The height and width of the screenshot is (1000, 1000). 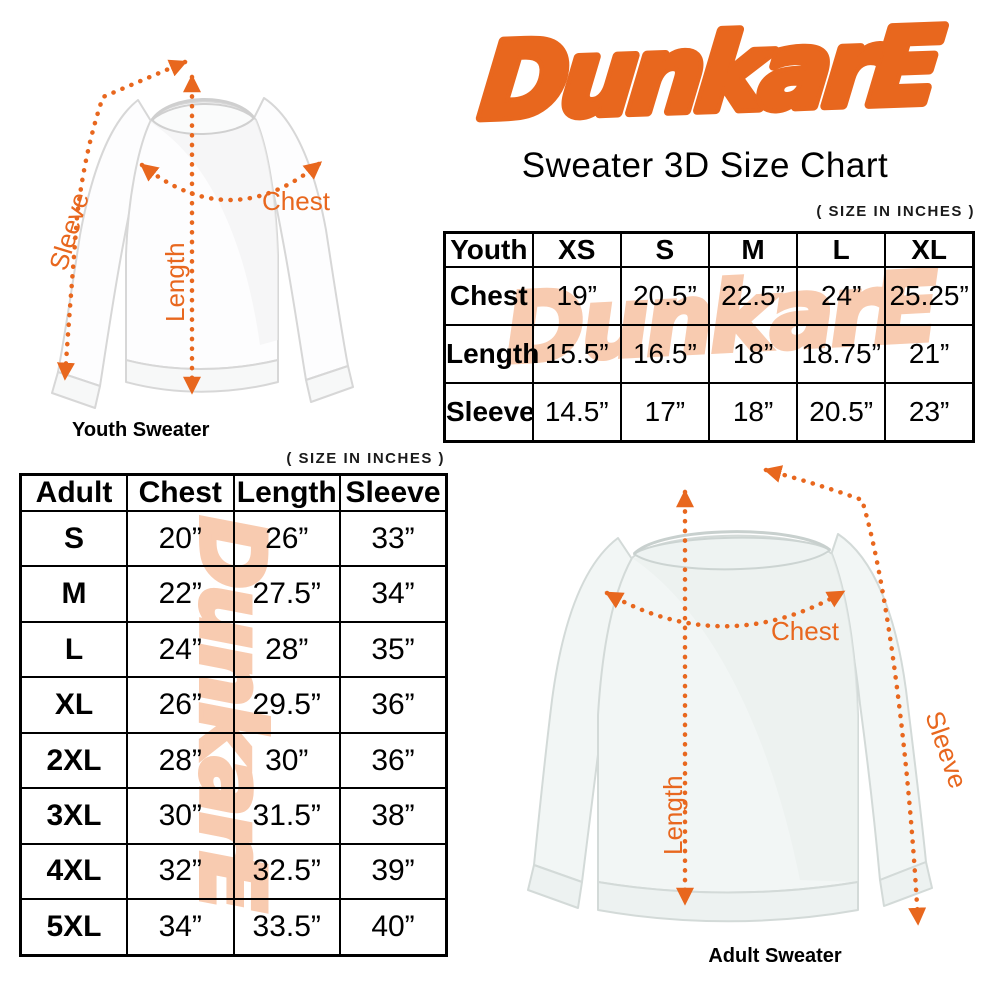 What do you see at coordinates (286, 705) in the screenshot?
I see `size-value-cell: 29.5”` at bounding box center [286, 705].